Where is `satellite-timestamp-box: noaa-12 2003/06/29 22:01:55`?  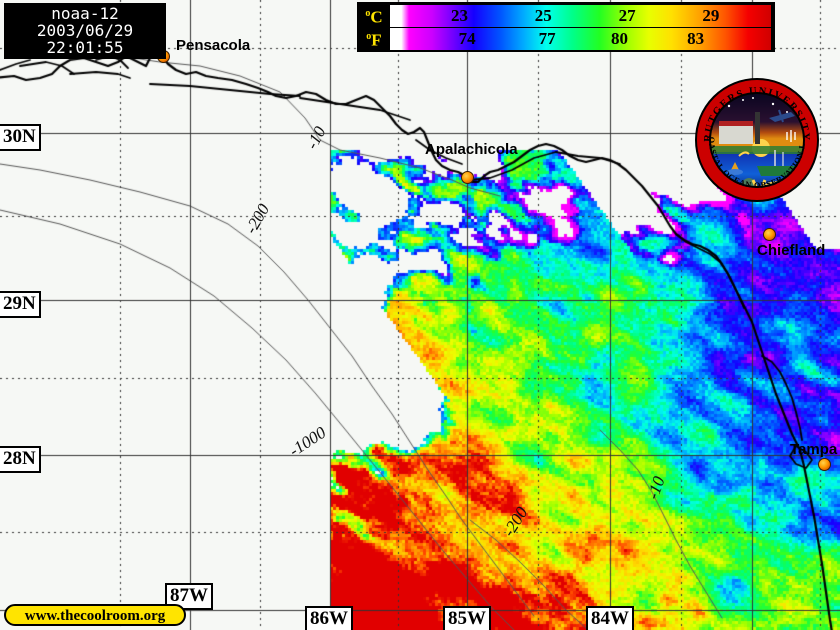
satellite-timestamp-box: noaa-12 2003/06/29 22:01:55 is located at coordinates (85, 31).